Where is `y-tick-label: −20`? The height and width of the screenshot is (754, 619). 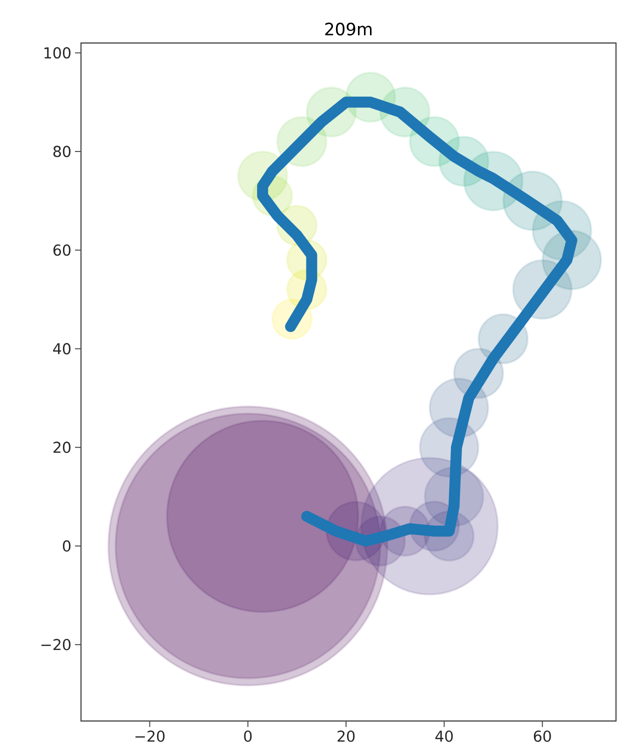
y-tick-label: −20 is located at coordinates (55, 644).